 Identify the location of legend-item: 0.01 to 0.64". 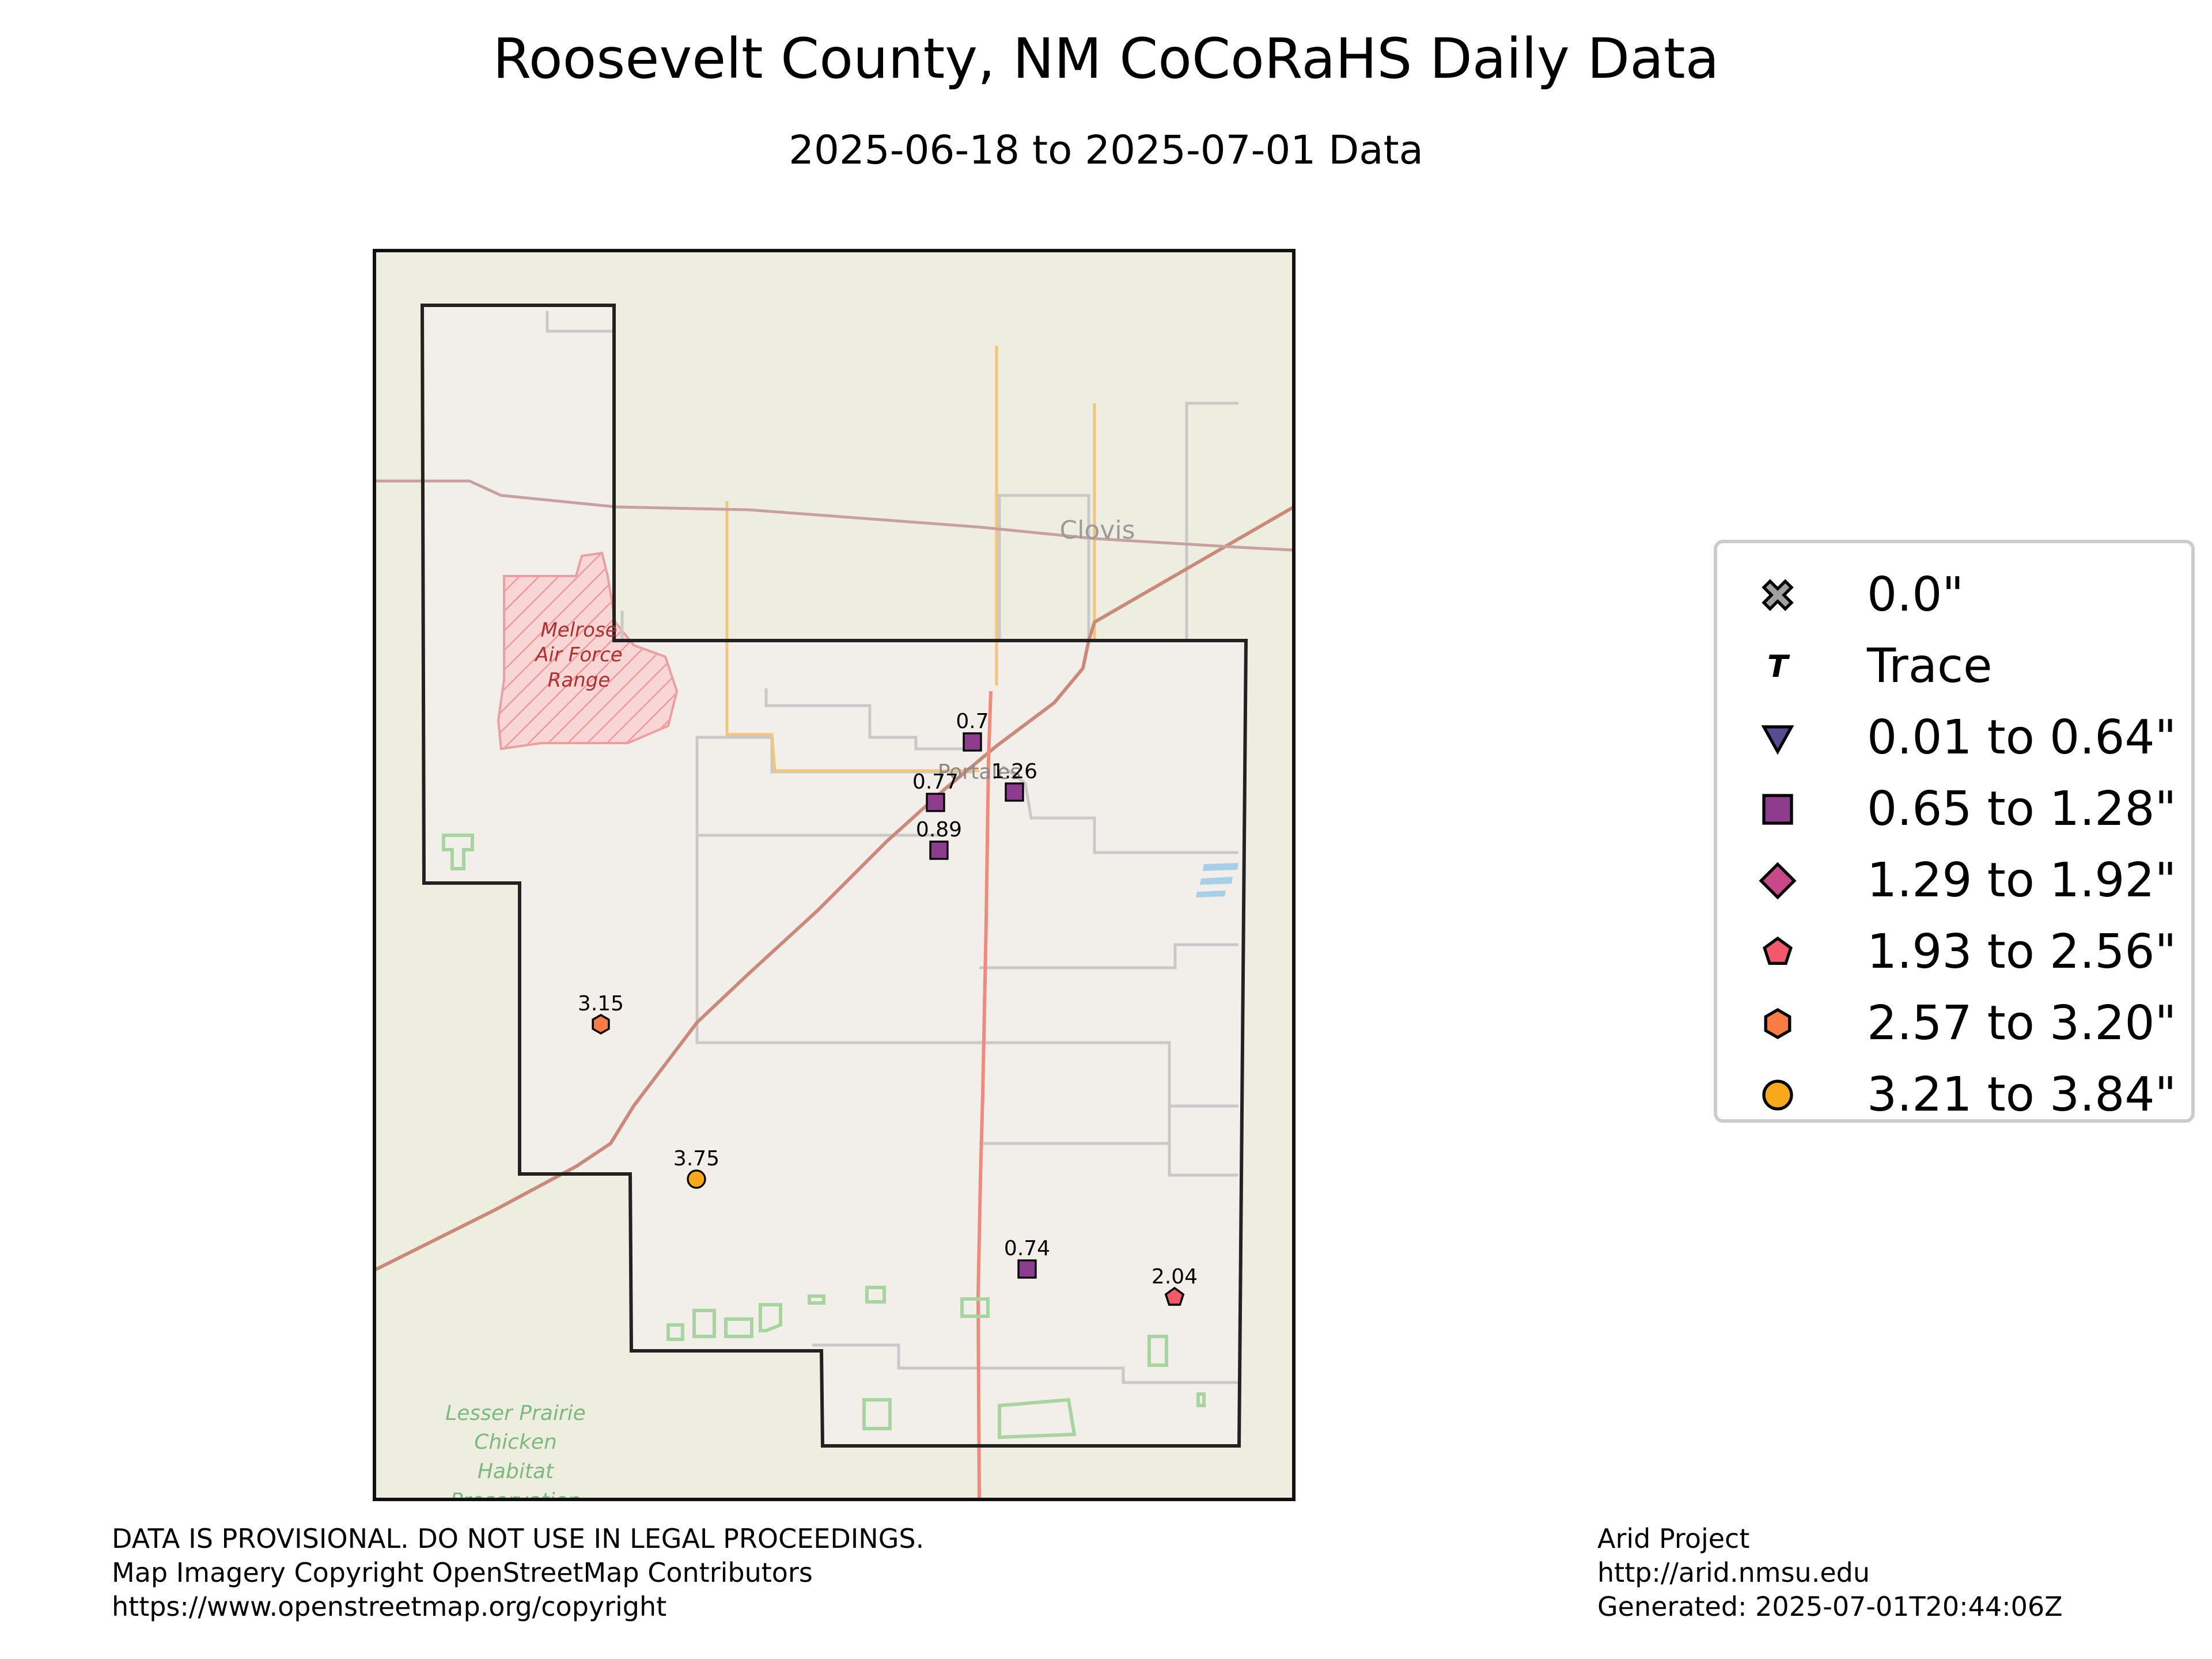
(1954, 738).